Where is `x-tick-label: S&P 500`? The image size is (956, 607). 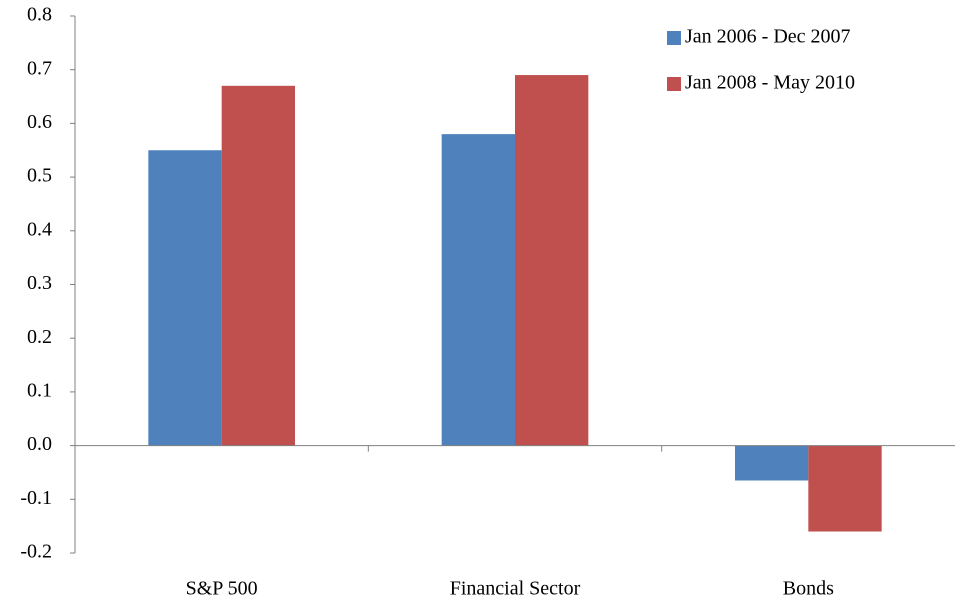 x-tick-label: S&P 500 is located at coordinates (222, 589).